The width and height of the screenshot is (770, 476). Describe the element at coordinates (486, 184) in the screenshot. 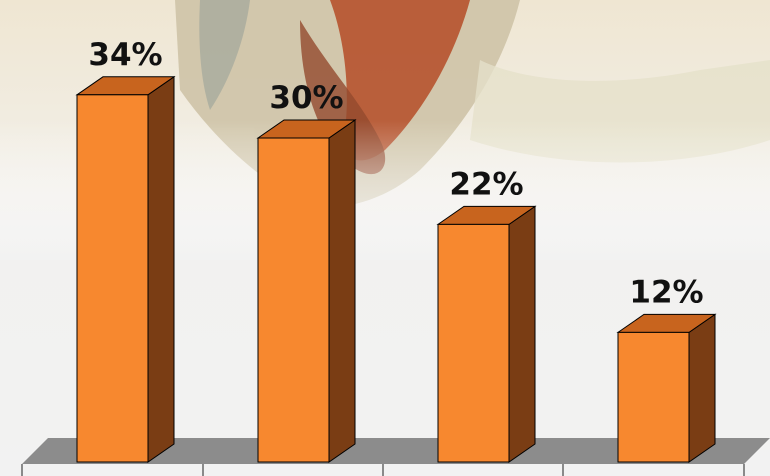

I see `bar-2-value-label: 22%` at that location.